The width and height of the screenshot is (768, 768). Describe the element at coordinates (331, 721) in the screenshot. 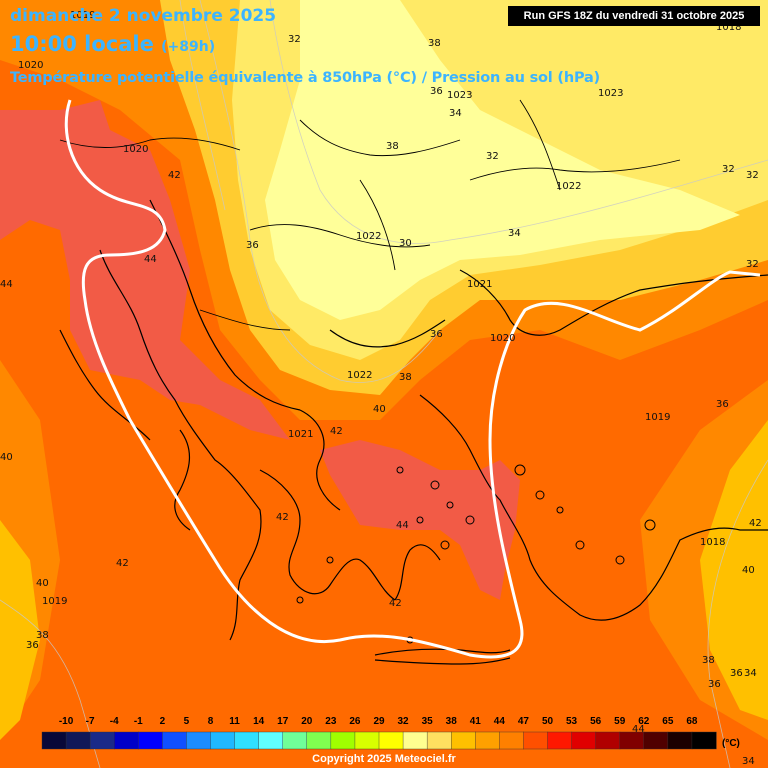

I see `legend-tick-label: 23` at that location.